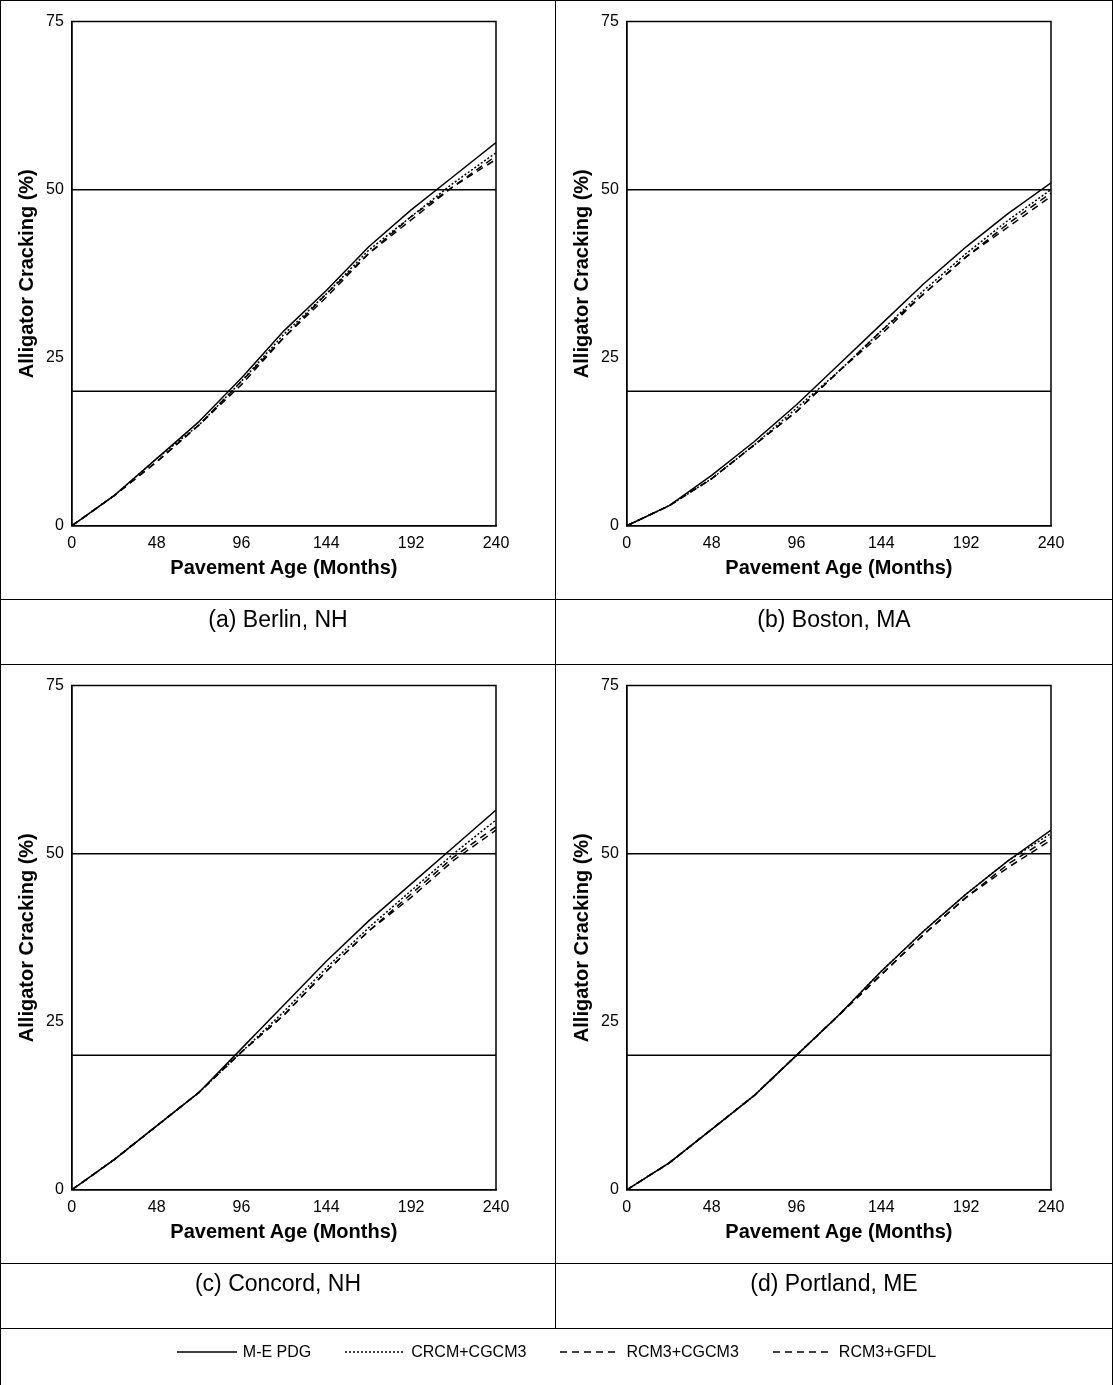 This screenshot has height=1385, width=1113. Describe the element at coordinates (887, 1352) in the screenshot. I see `legend-label: RCM3+GFDL` at that location.